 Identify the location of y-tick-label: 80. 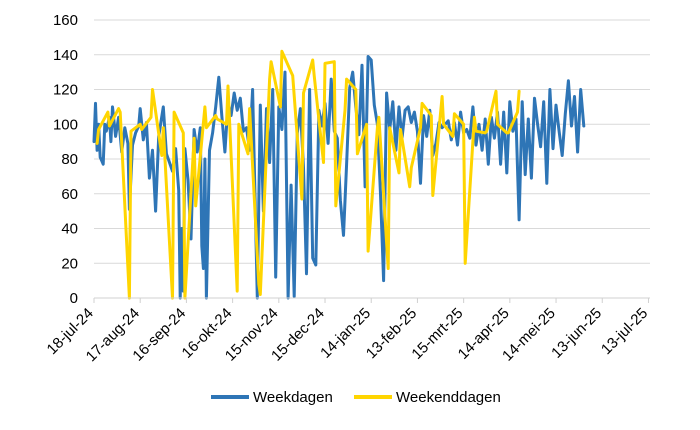
(69, 159).